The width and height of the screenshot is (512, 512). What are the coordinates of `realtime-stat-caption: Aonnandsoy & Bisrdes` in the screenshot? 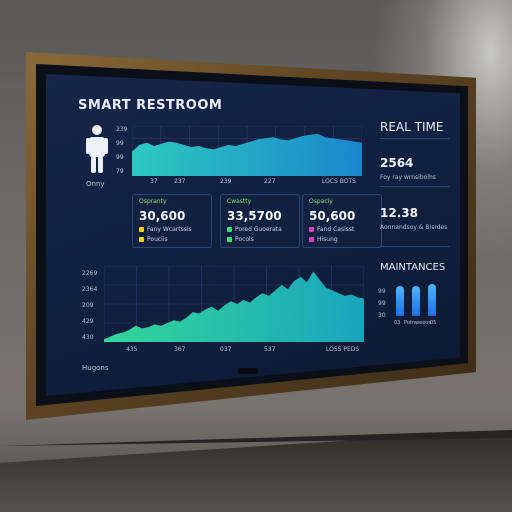 It's located at (414, 227).